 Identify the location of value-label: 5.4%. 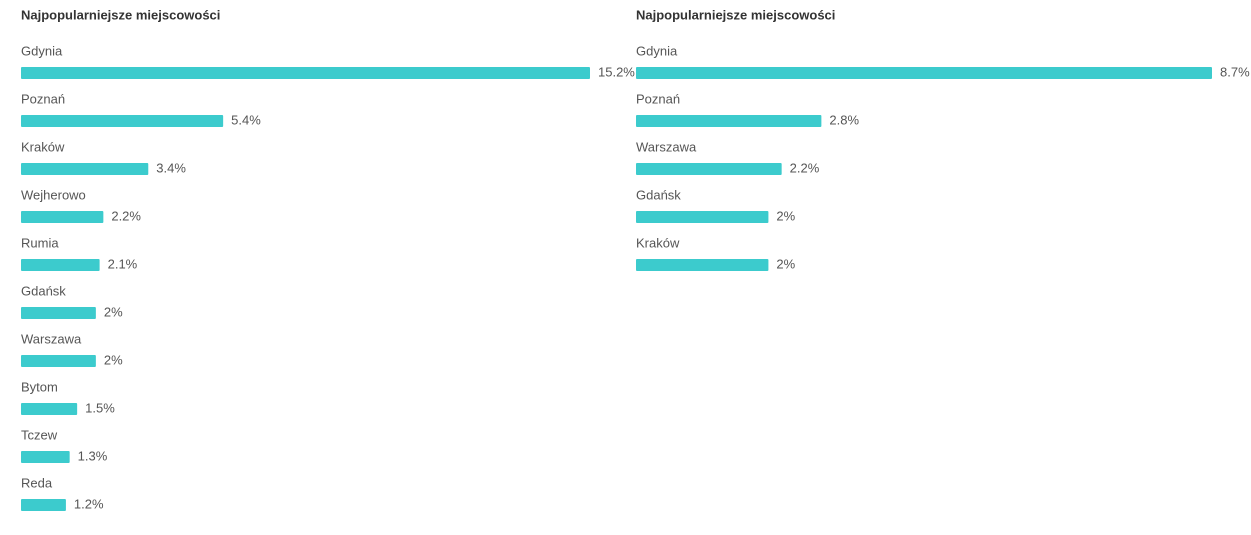
(246, 119).